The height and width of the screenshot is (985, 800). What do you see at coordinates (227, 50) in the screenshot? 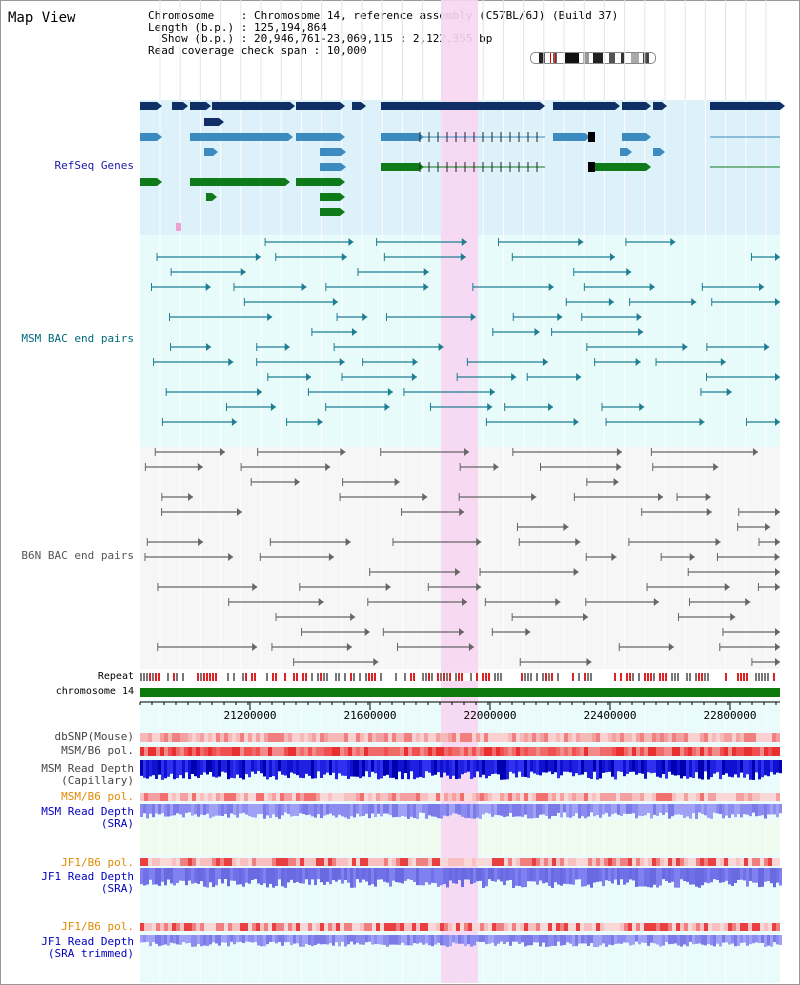
I see `span-label: Read coverage check span` at bounding box center [227, 50].